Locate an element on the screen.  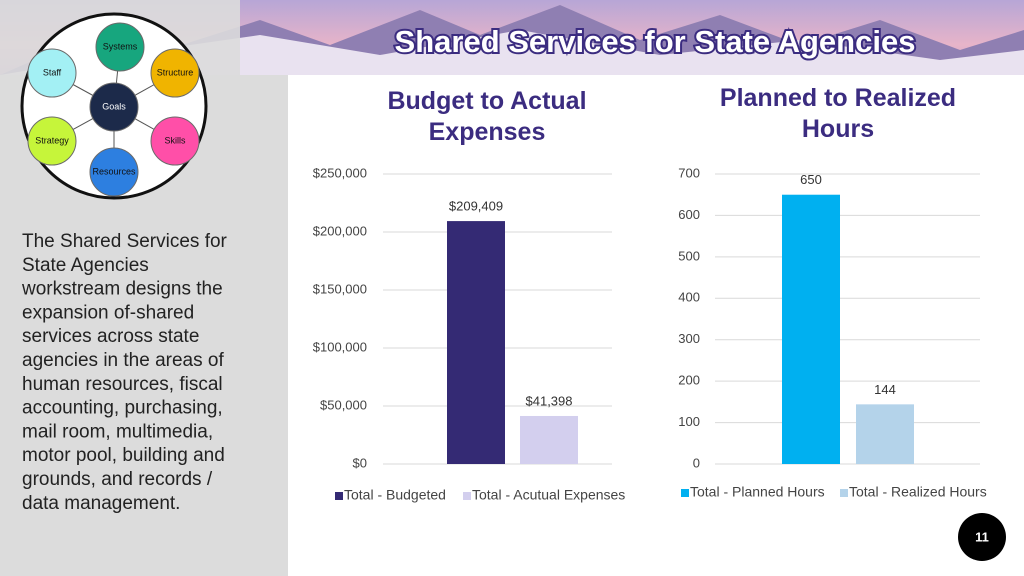
legend-label: Total - Budgeted is located at coordinates (395, 495).